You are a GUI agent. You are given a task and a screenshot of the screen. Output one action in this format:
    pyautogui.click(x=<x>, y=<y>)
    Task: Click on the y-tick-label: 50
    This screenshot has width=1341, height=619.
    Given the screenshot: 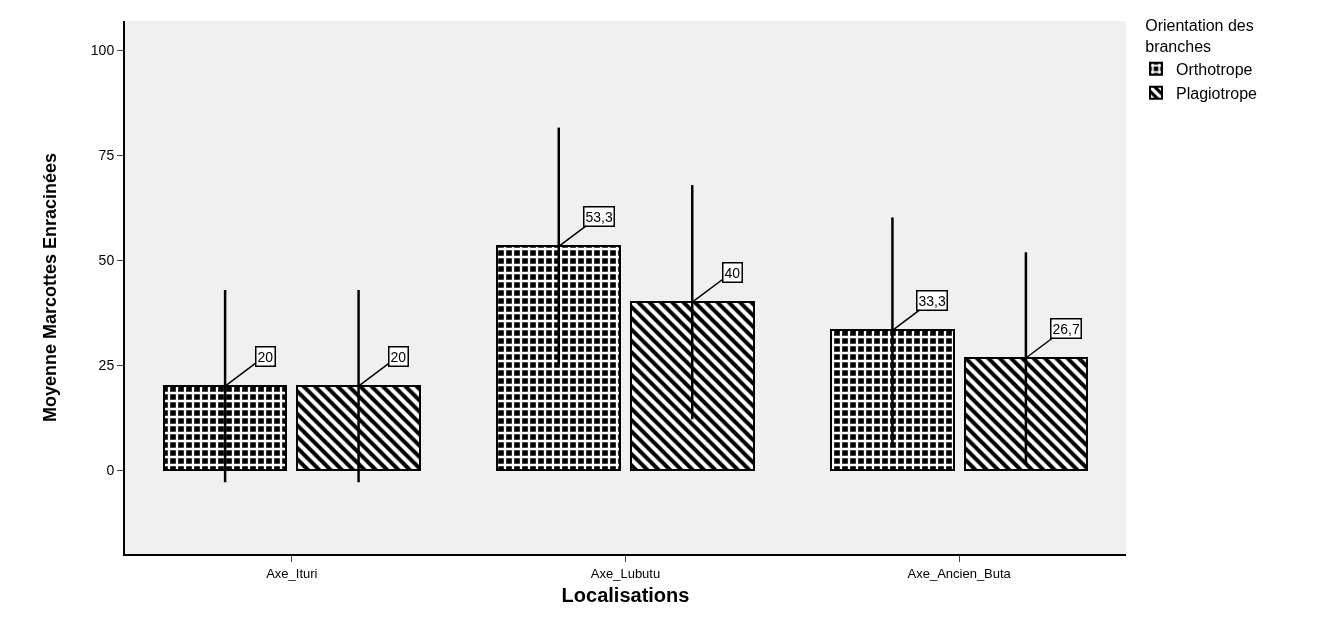 What is the action you would take?
    pyautogui.click(x=106, y=260)
    